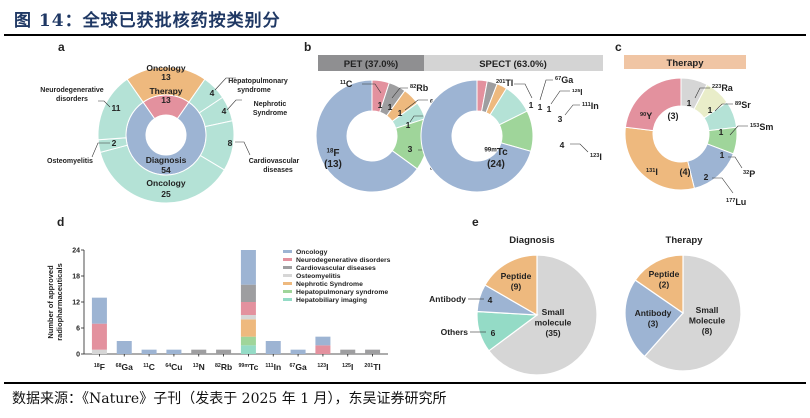  Describe the element at coordinates (166, 135) in the screenshot. I see `panel-a-sunburst` at that location.